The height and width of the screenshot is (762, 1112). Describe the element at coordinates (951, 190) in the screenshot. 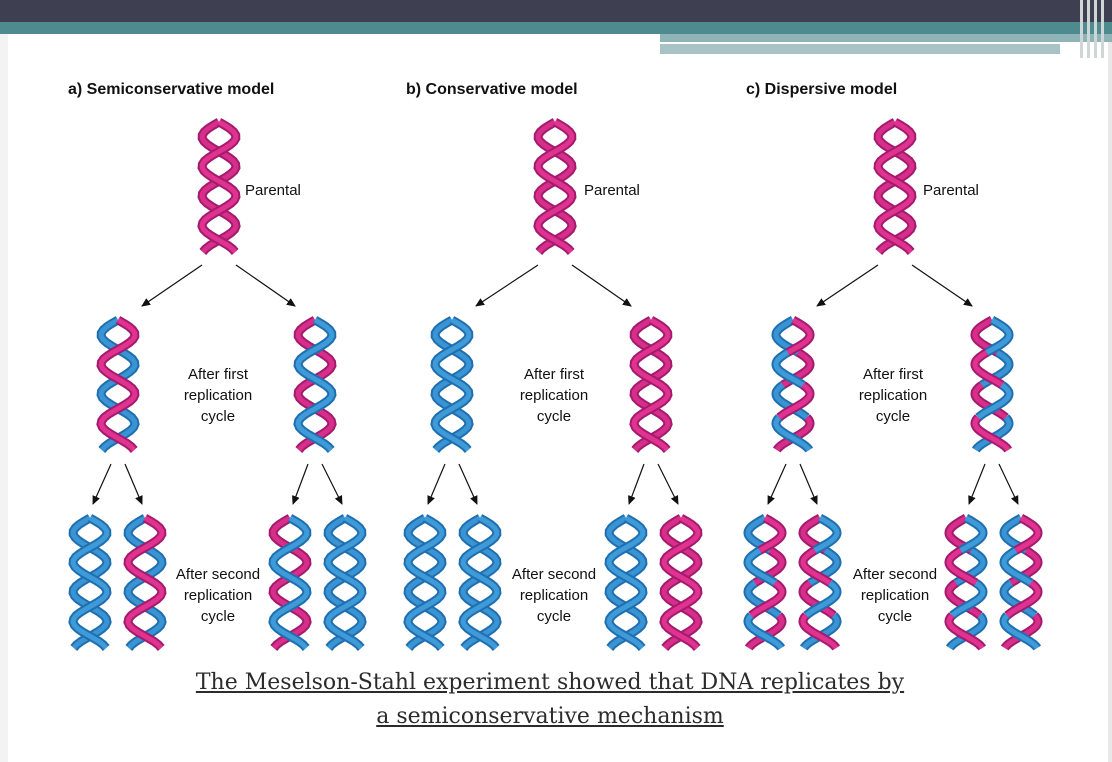

I see `model-c-parental-label: Parental` at that location.